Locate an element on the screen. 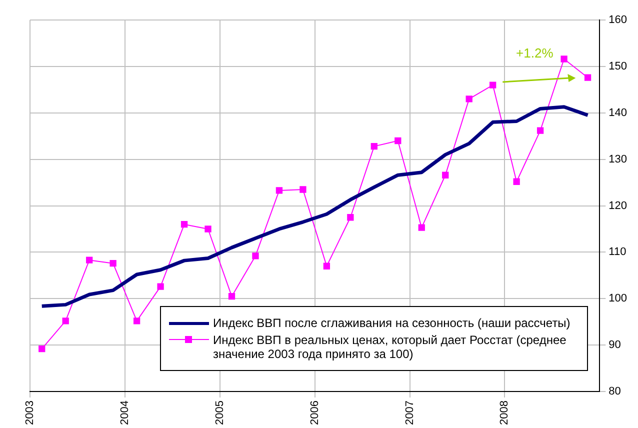  y-tick-label: 140 is located at coordinates (618, 112).